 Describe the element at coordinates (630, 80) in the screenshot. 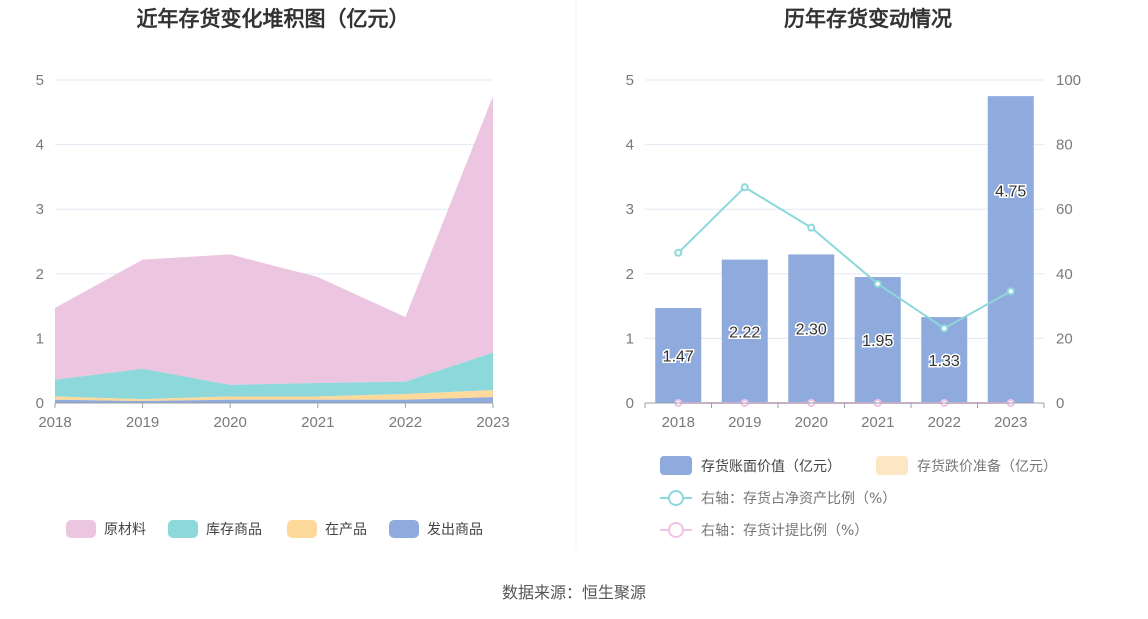

I see `right-y-tick-label: 5` at that location.